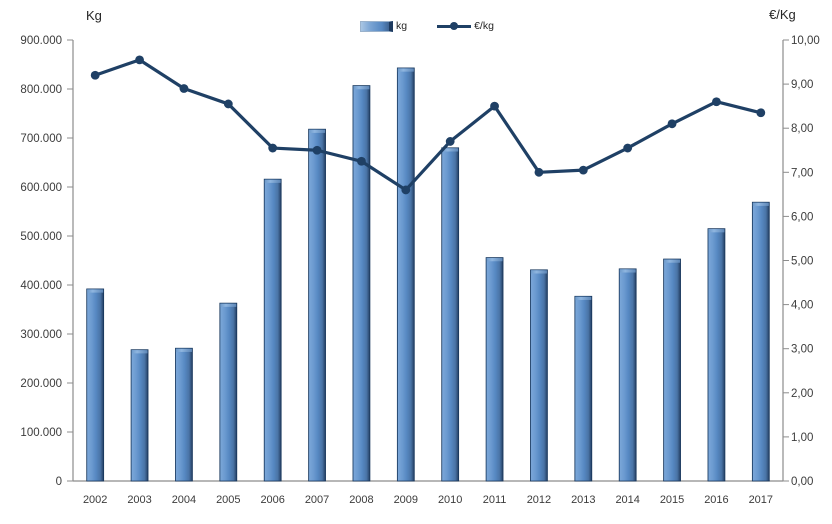 This screenshot has height=524, width=832. What do you see at coordinates (450, 314) in the screenshot?
I see `bar-2010` at bounding box center [450, 314].